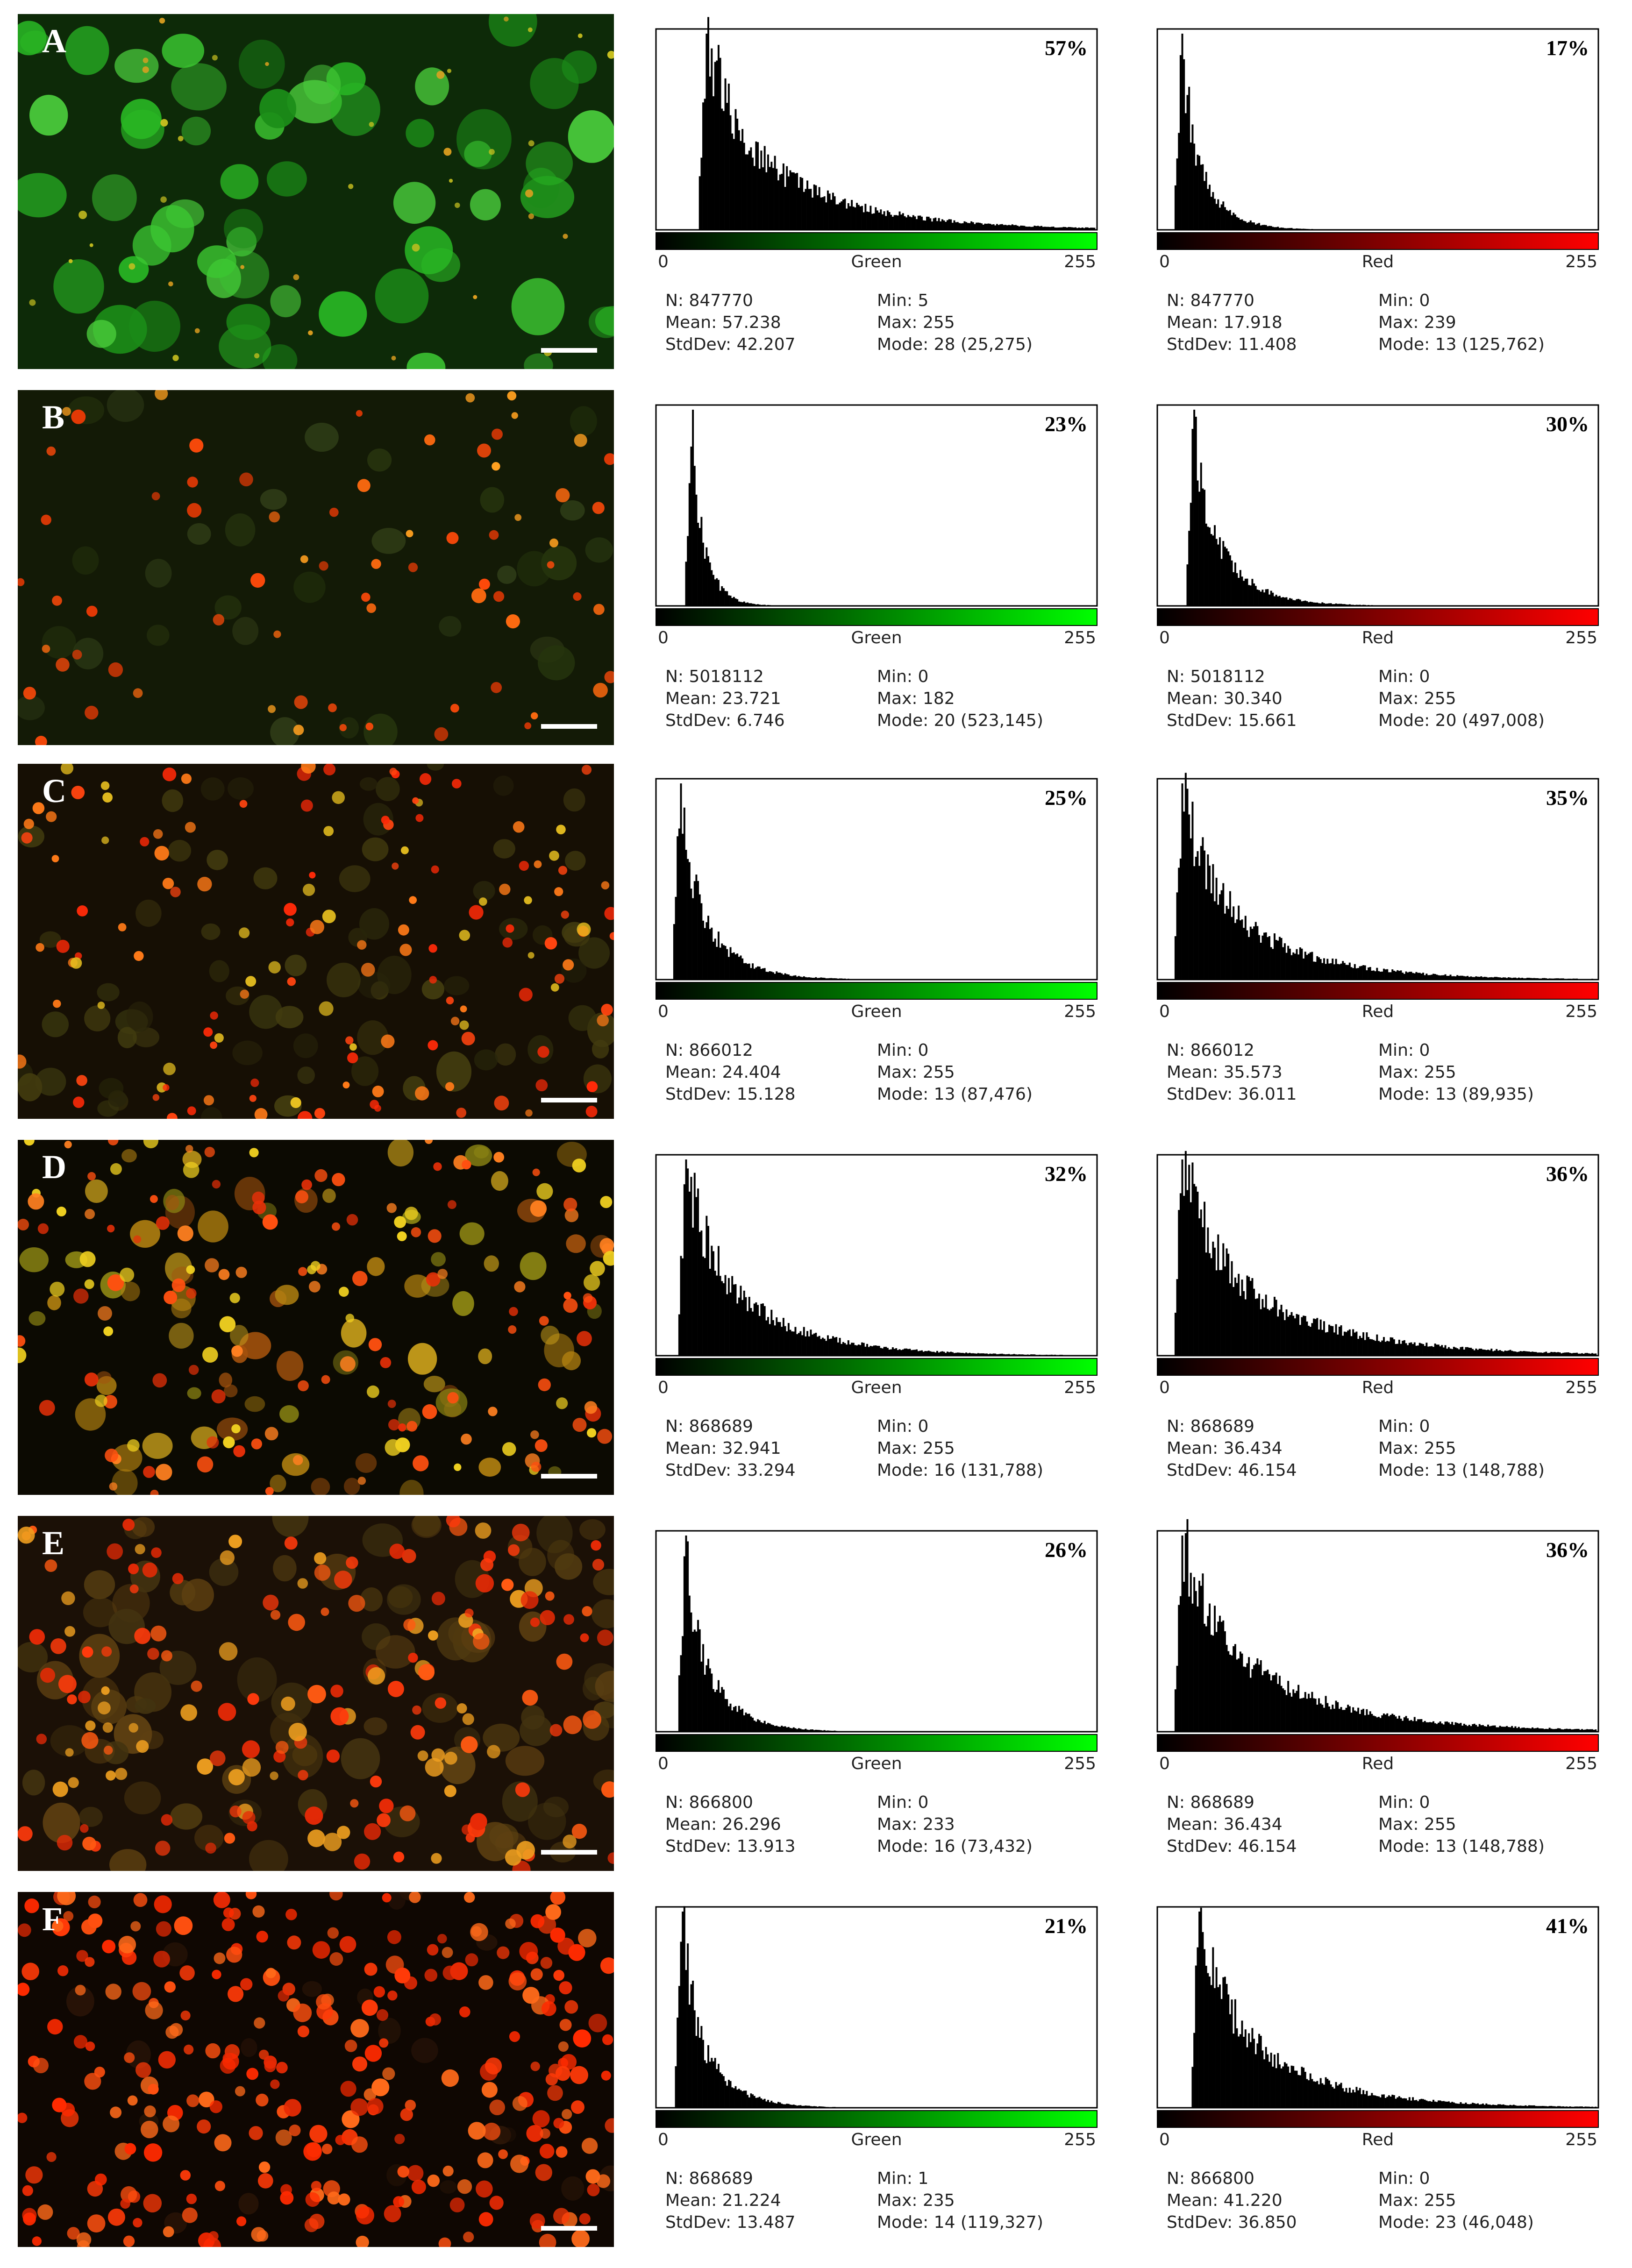 The height and width of the screenshot is (2268, 1632). What do you see at coordinates (53, 1543) in the screenshot?
I see `panel-letter: E` at bounding box center [53, 1543].